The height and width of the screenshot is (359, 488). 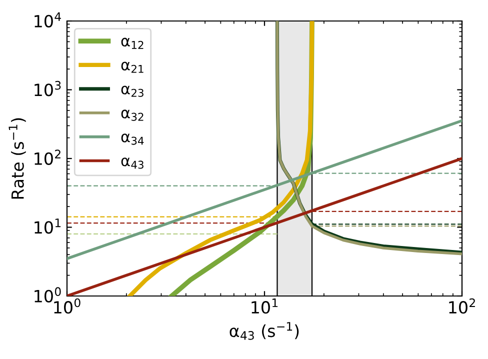 I want to click on legend-label: α$_{12}$, so click(x=132, y=43).